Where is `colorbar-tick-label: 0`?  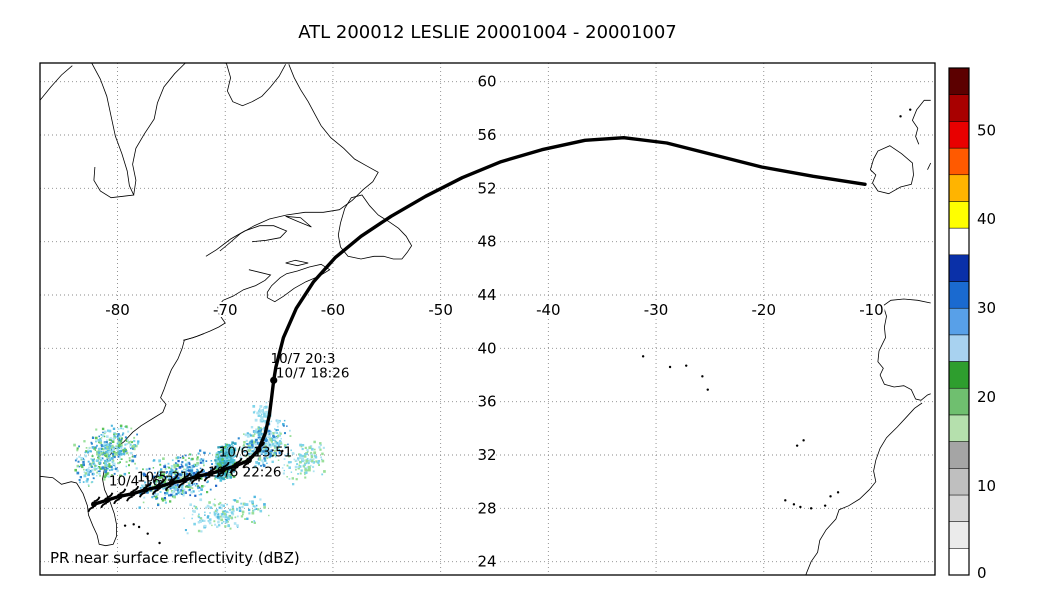
colorbar-tick-label: 0 is located at coordinates (982, 573).